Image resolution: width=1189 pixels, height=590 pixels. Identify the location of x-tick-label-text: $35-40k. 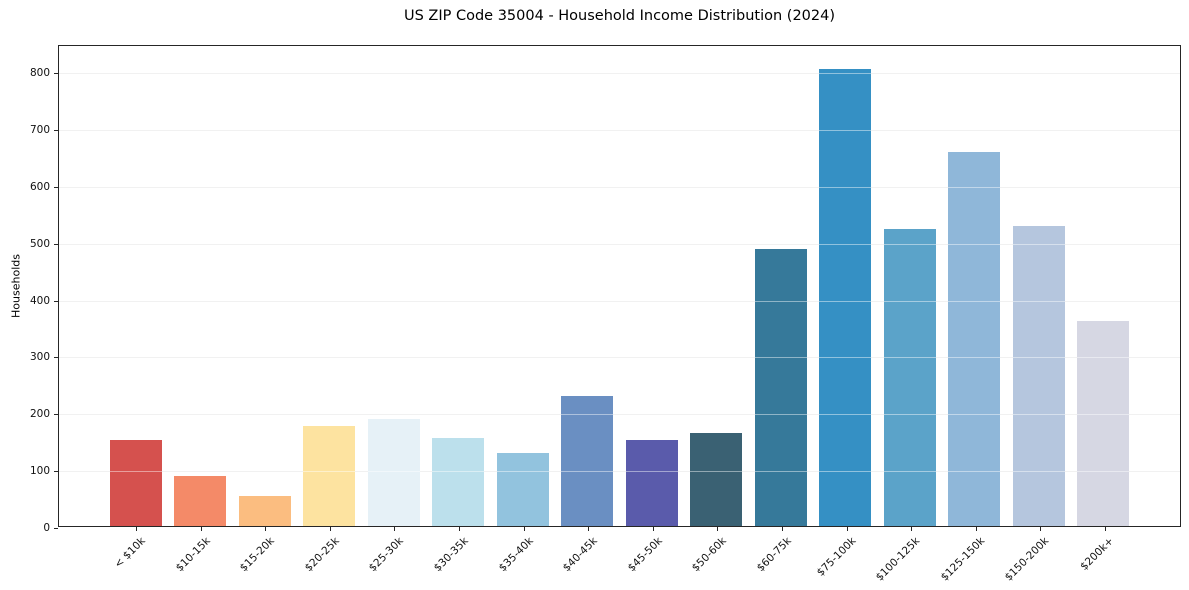
(516, 555).